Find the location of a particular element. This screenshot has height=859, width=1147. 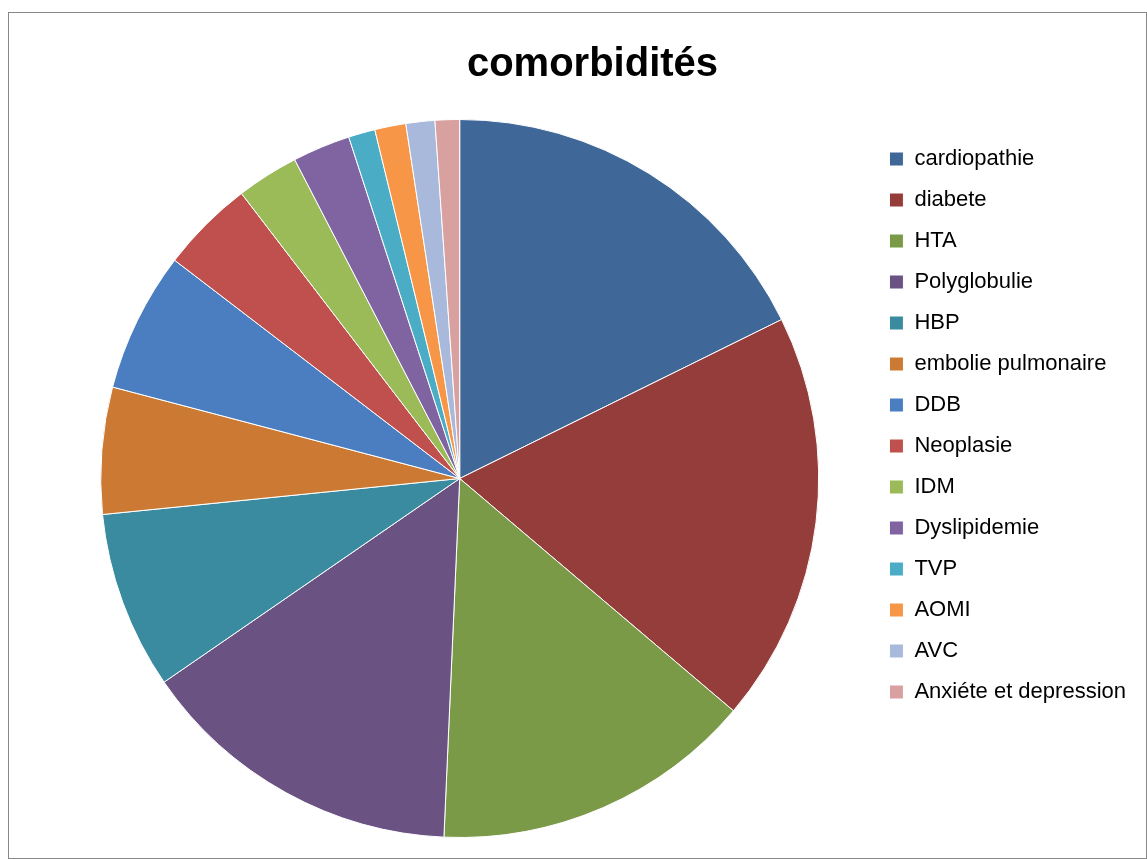

chart-title: comorbidités is located at coordinates (592, 62).